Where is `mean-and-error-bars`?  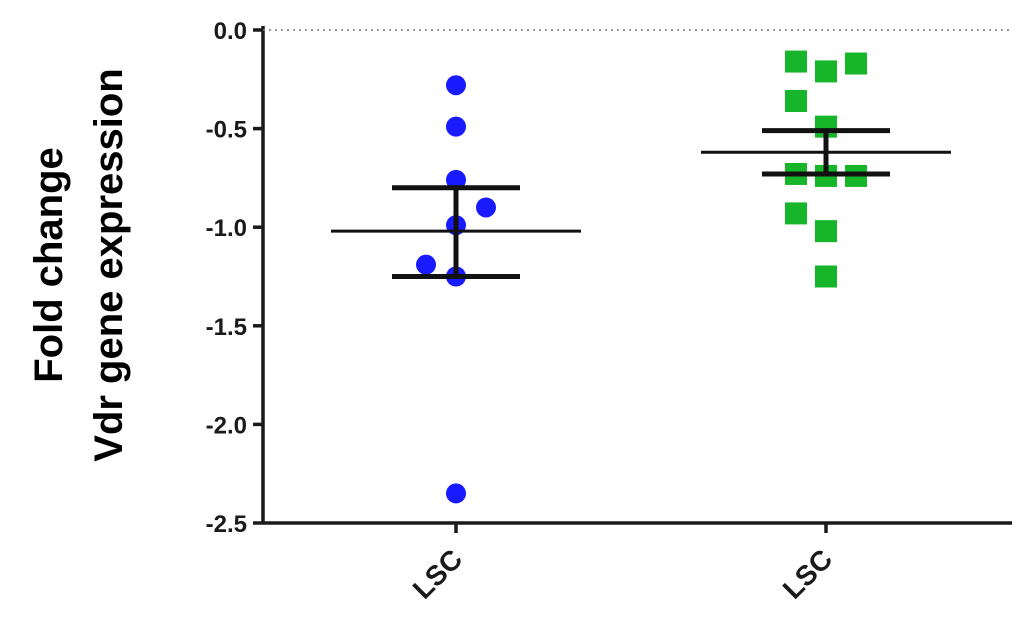
mean-and-error-bars is located at coordinates (641, 203).